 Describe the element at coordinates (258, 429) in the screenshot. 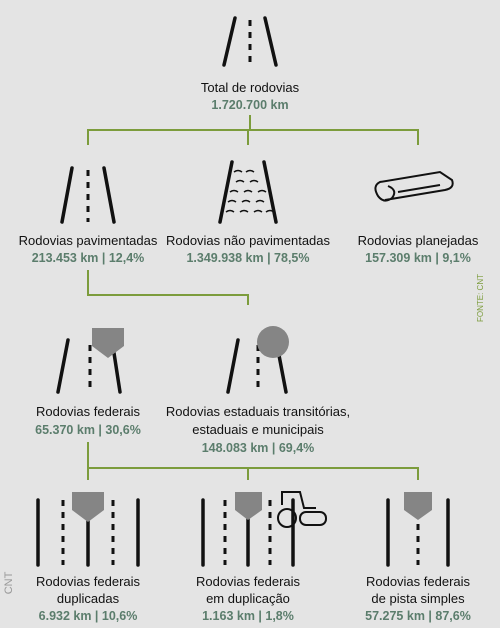

I see `node-label: estaduais e municipais` at that location.